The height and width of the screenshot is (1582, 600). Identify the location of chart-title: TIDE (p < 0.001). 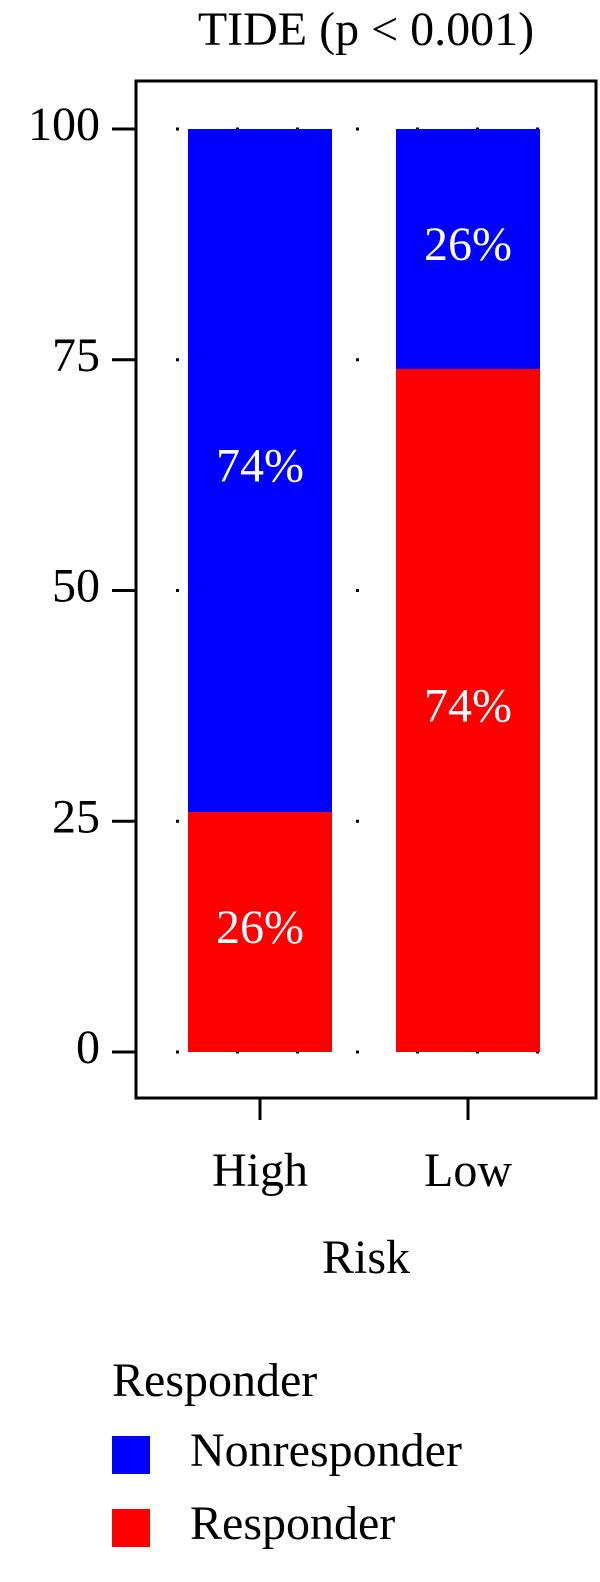
(366, 29).